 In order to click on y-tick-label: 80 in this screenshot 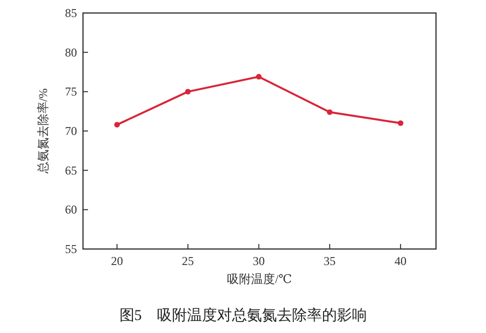, I will do `click(71, 52)`.